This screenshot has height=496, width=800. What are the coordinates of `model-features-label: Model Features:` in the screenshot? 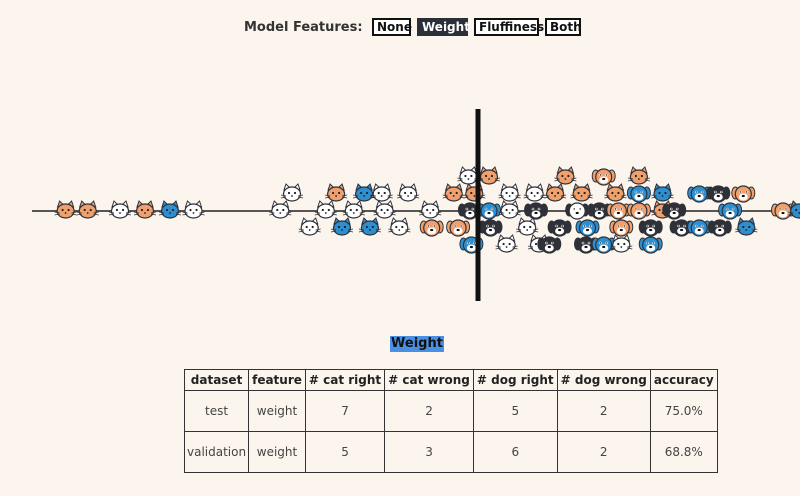 It's located at (303, 27).